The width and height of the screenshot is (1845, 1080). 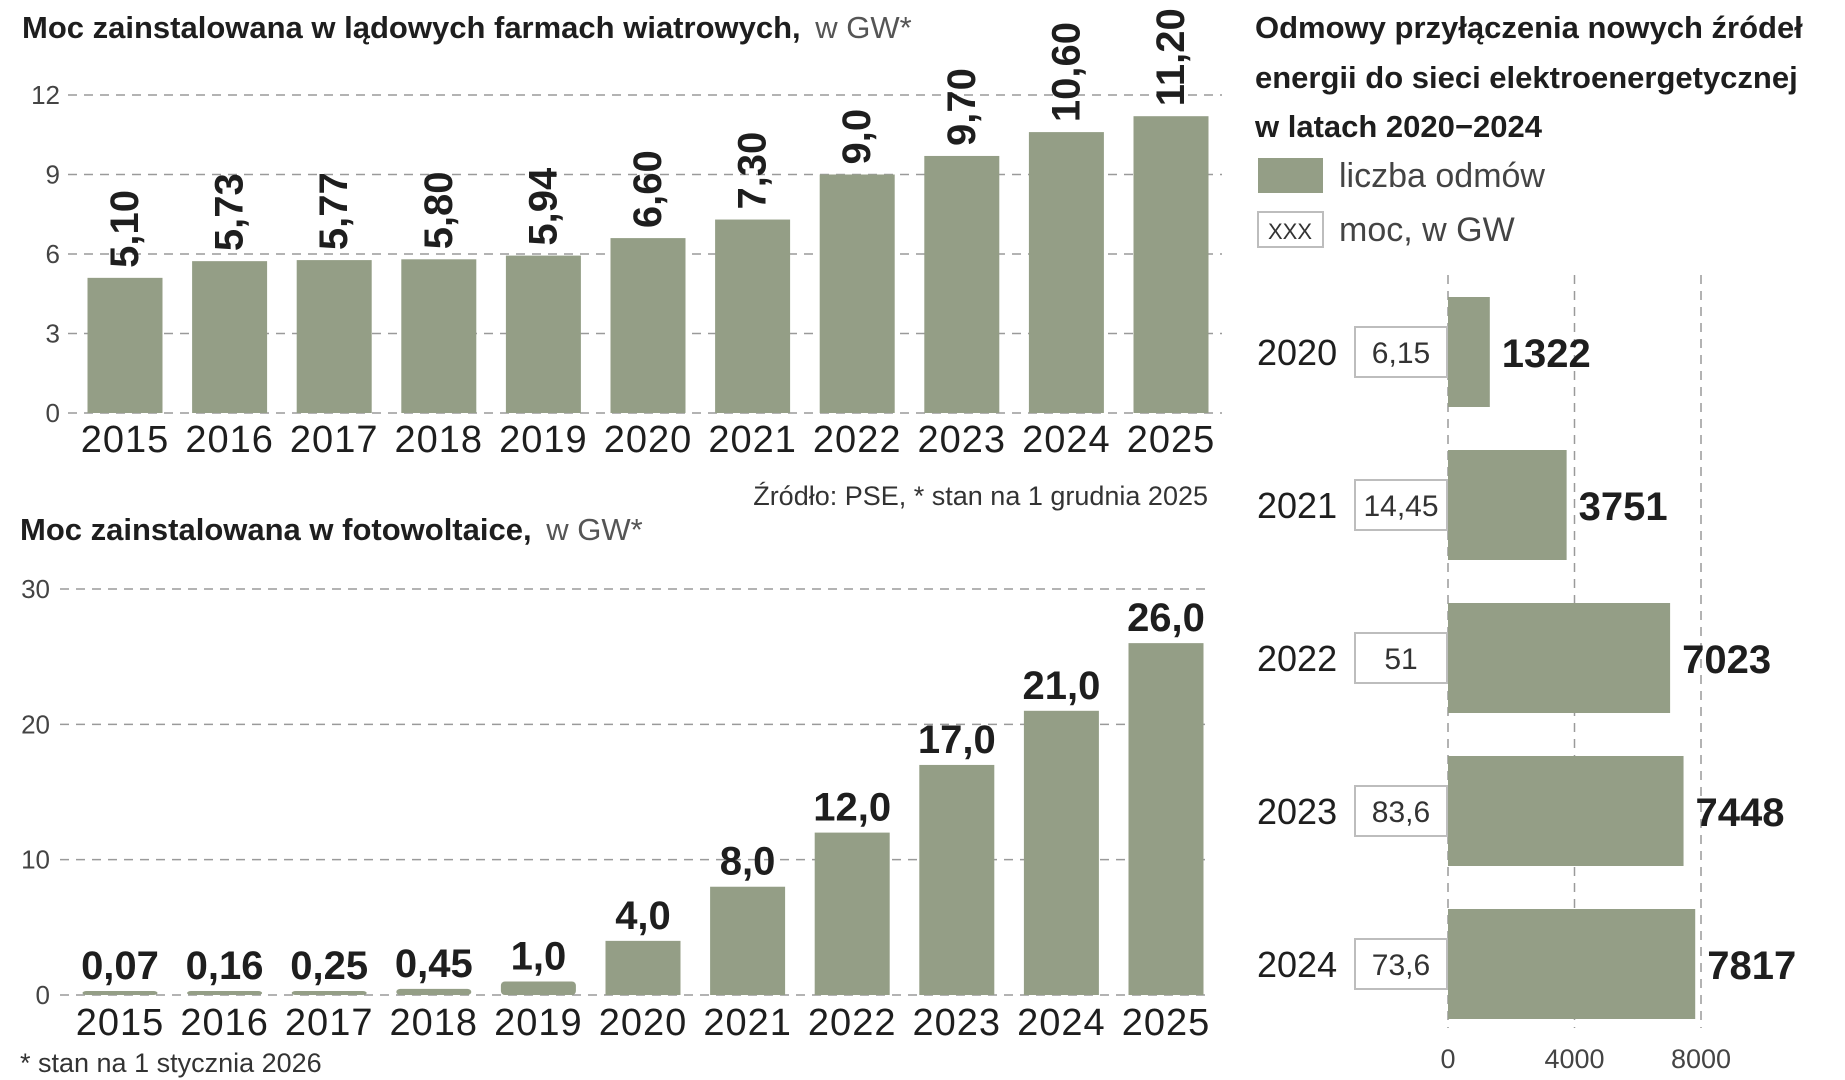 What do you see at coordinates (1297, 658) in the screenshot?
I see `year-label-2022: 2022` at bounding box center [1297, 658].